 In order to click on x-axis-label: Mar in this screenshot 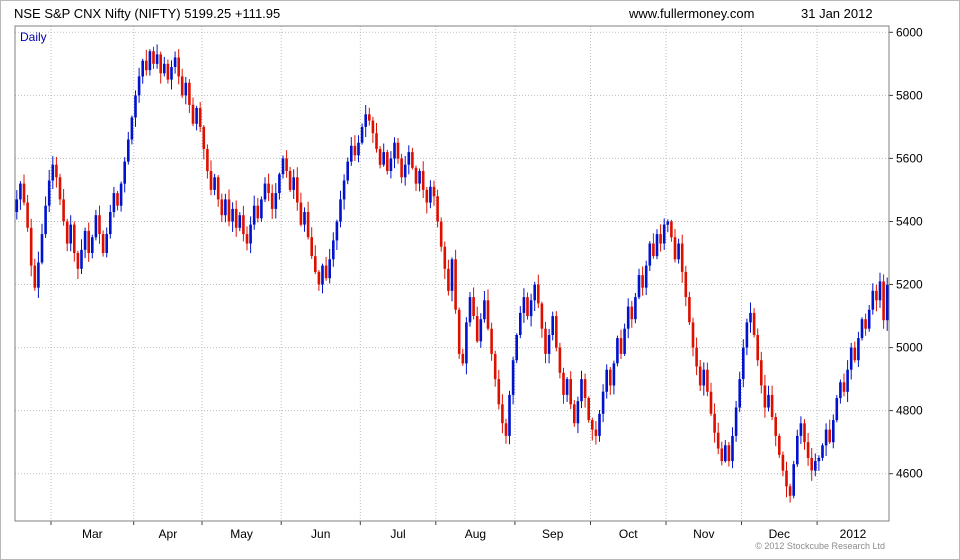, I will do `click(92, 534)`.